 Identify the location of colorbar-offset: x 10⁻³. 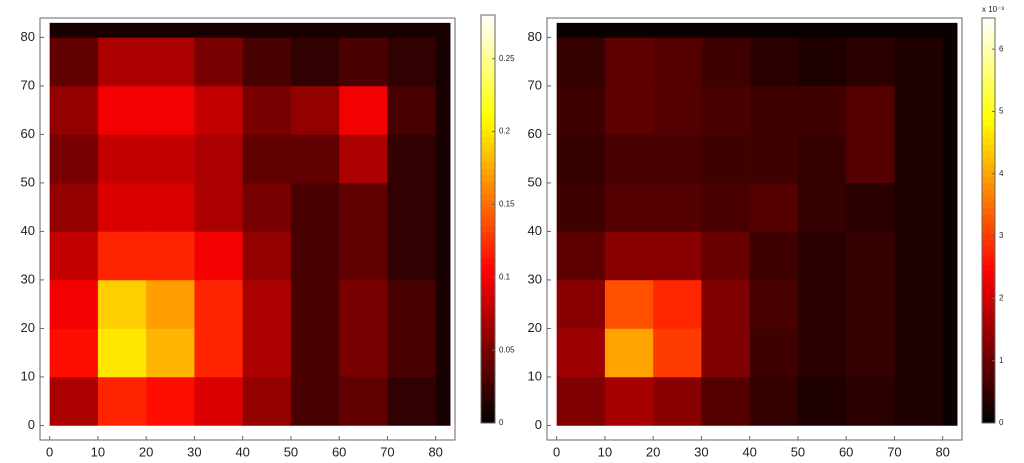
(993, 9).